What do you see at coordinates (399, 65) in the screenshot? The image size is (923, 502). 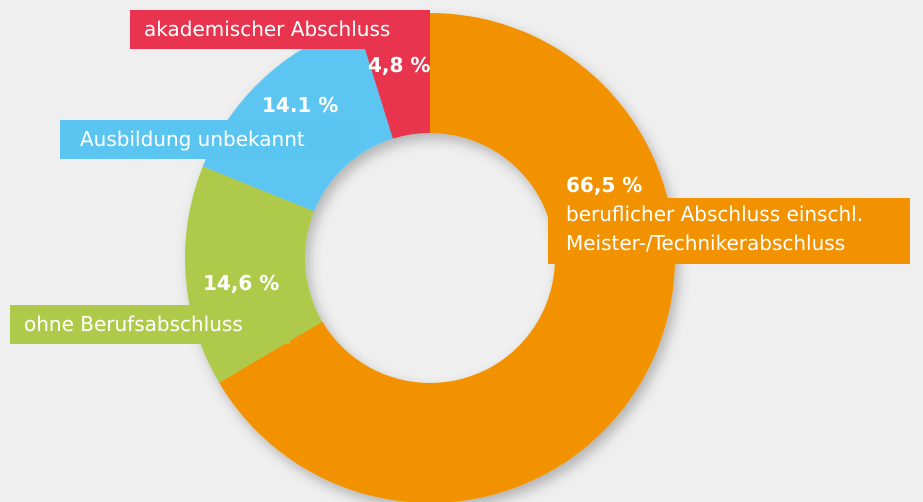 I see `value-label: 4,8 %` at bounding box center [399, 65].